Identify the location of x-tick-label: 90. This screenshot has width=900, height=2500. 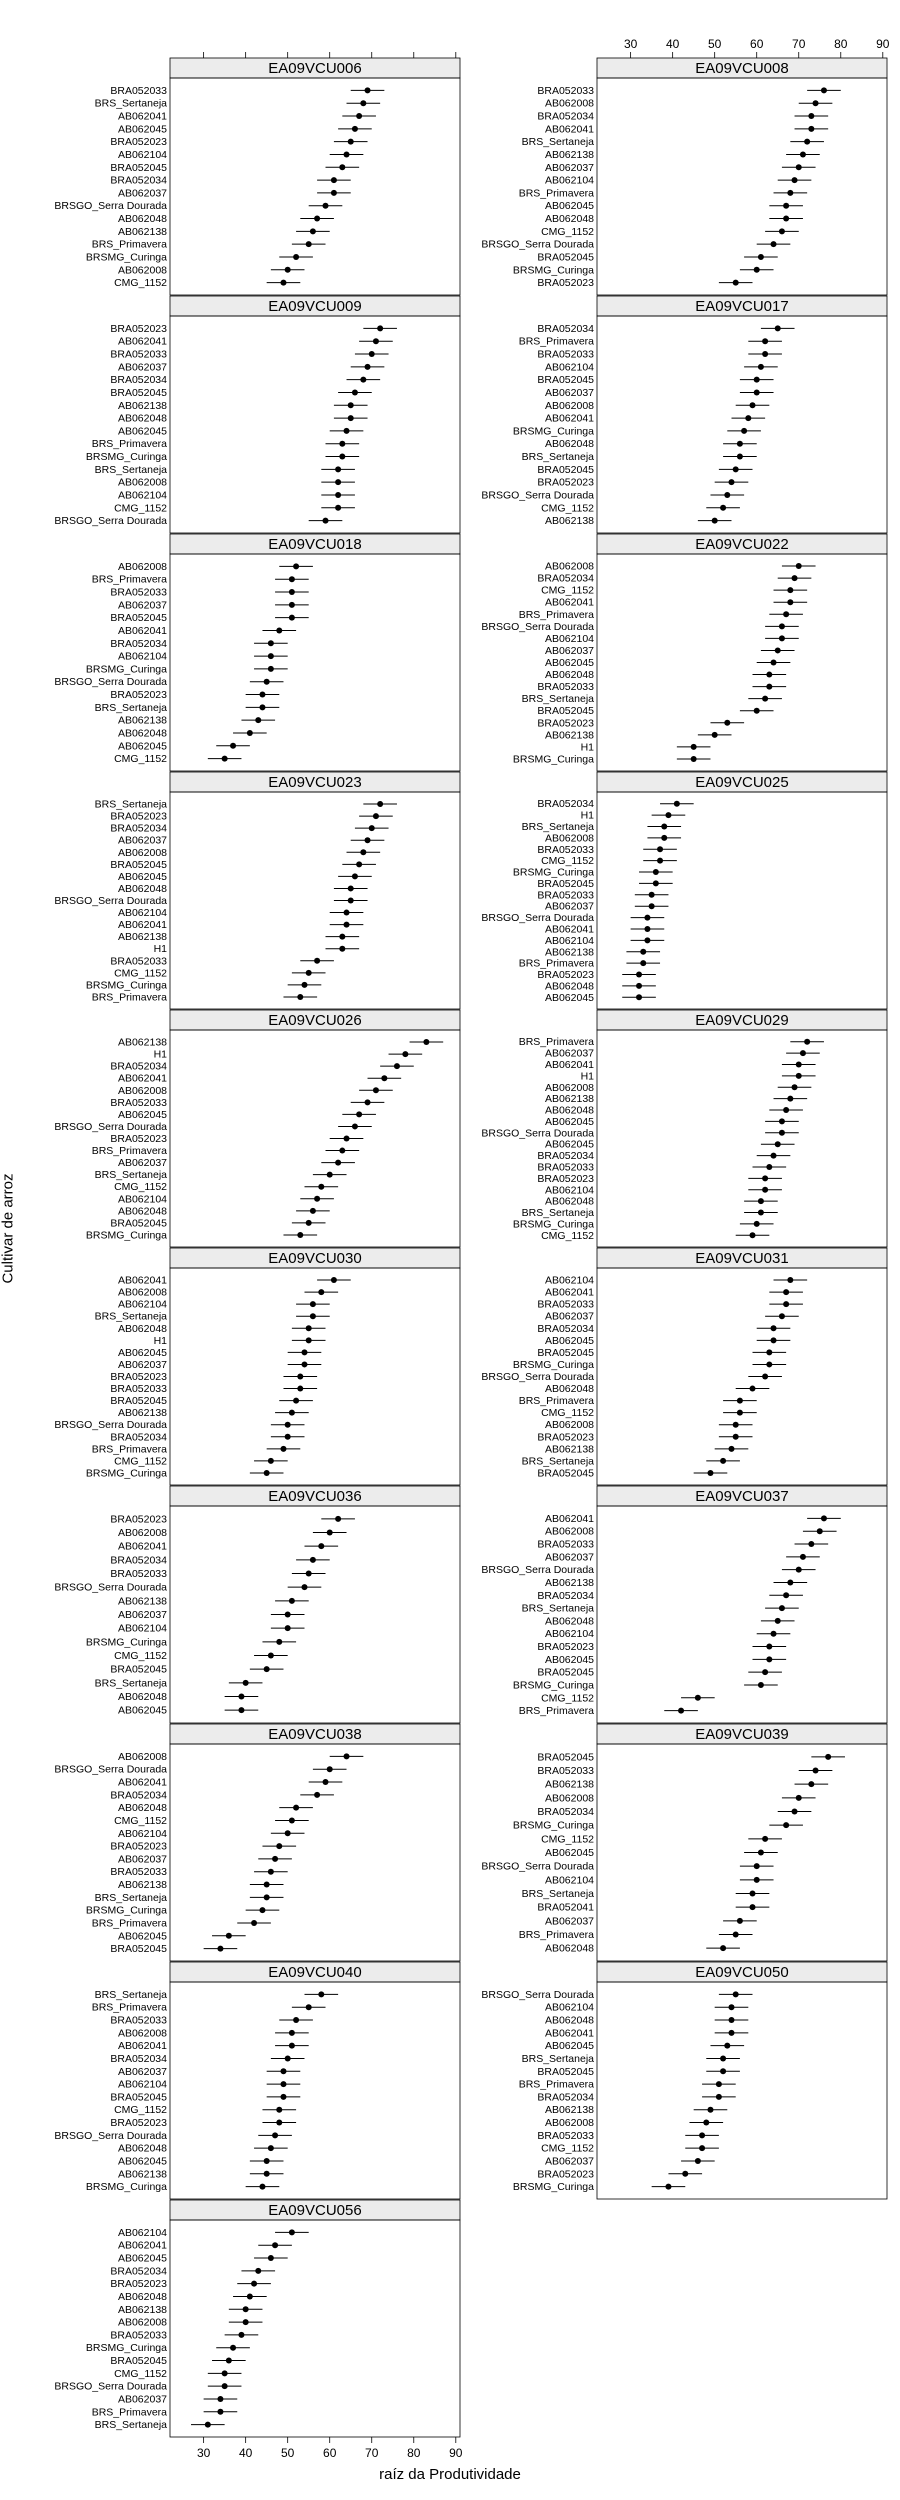
(883, 44).